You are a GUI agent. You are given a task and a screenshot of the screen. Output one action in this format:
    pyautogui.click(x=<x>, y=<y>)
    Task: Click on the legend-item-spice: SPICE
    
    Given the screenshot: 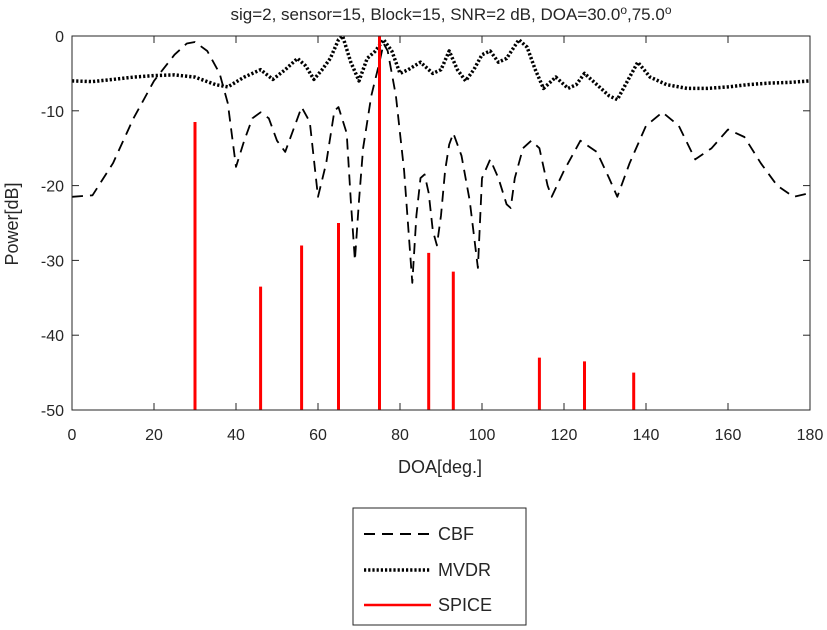 What is the action you would take?
    pyautogui.click(x=428, y=605)
    